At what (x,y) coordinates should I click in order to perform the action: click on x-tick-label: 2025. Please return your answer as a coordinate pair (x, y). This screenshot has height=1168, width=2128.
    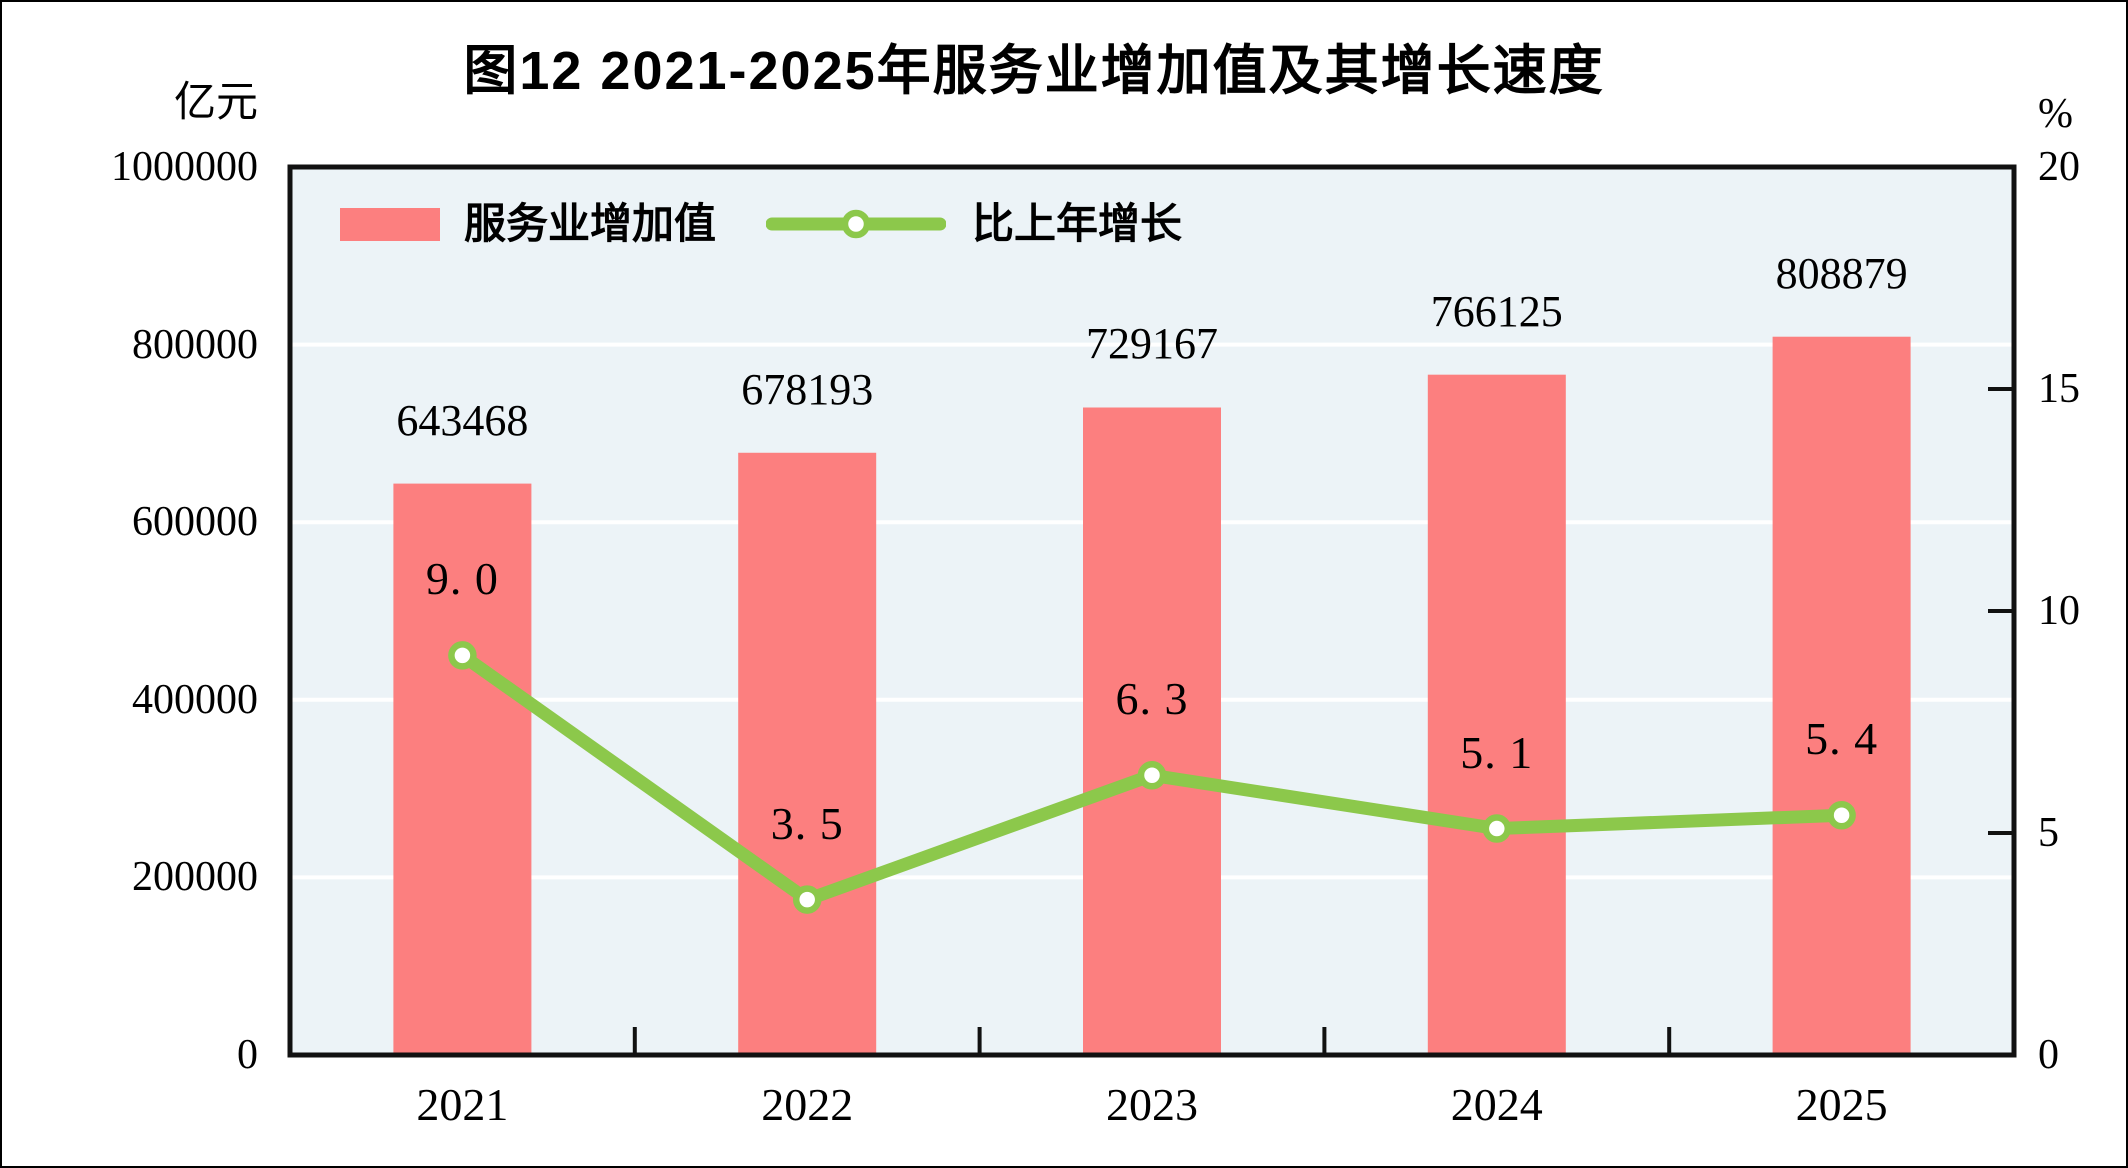
    Looking at the image, I should click on (1841, 1104).